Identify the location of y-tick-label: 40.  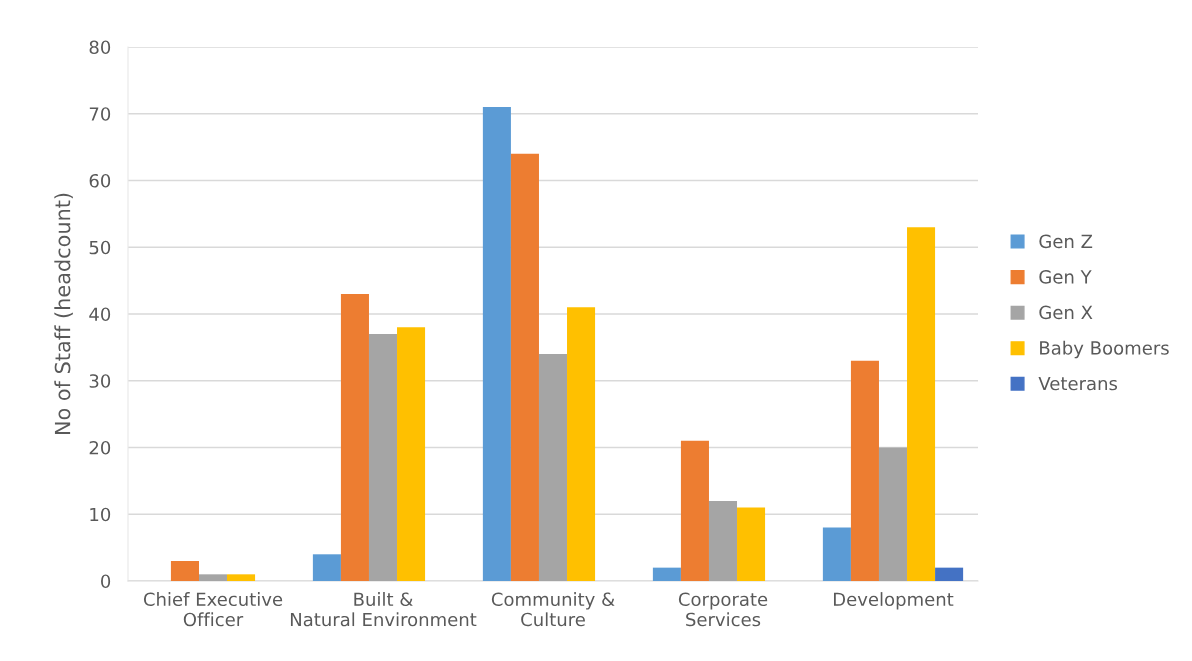
(100, 314).